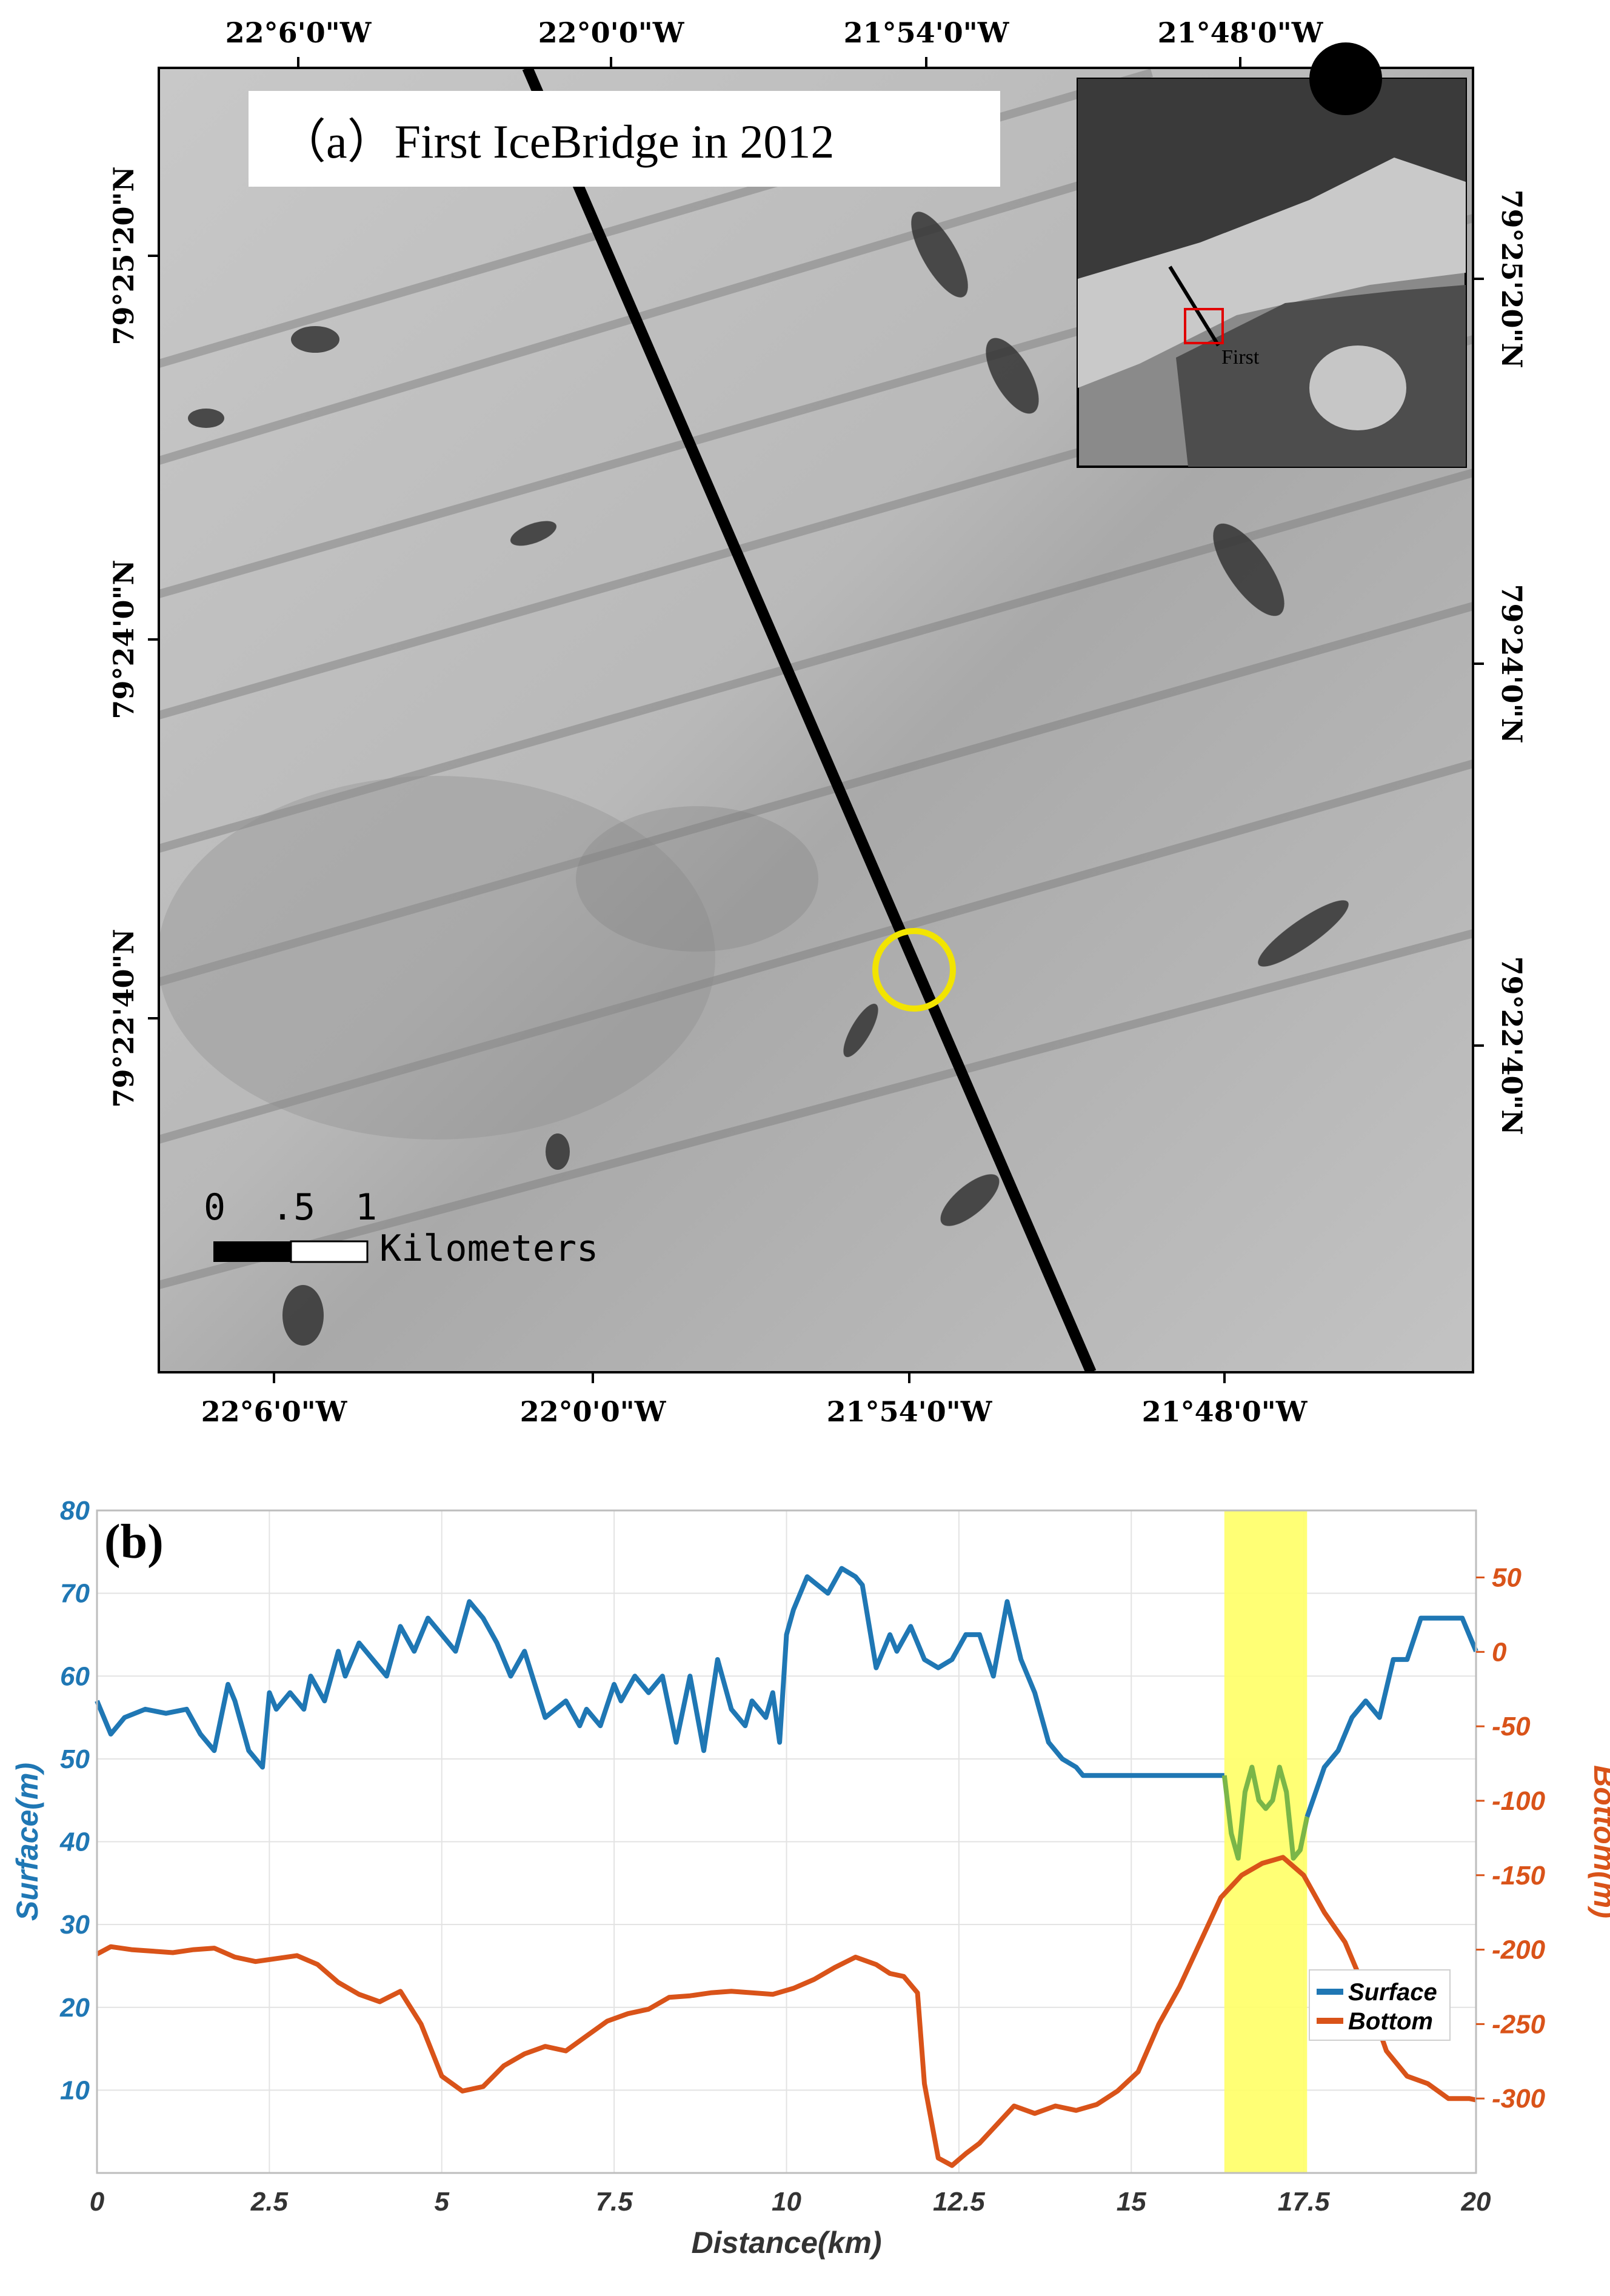  I want to click on y-right-tick-label: -150, so click(1519, 1876).